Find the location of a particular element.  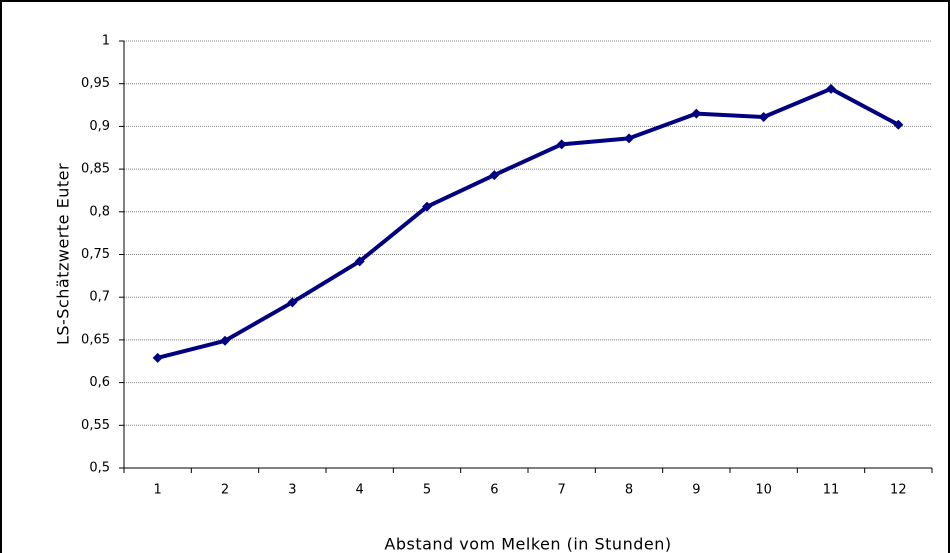

y-tick-label: 0,7 is located at coordinates (99, 297).